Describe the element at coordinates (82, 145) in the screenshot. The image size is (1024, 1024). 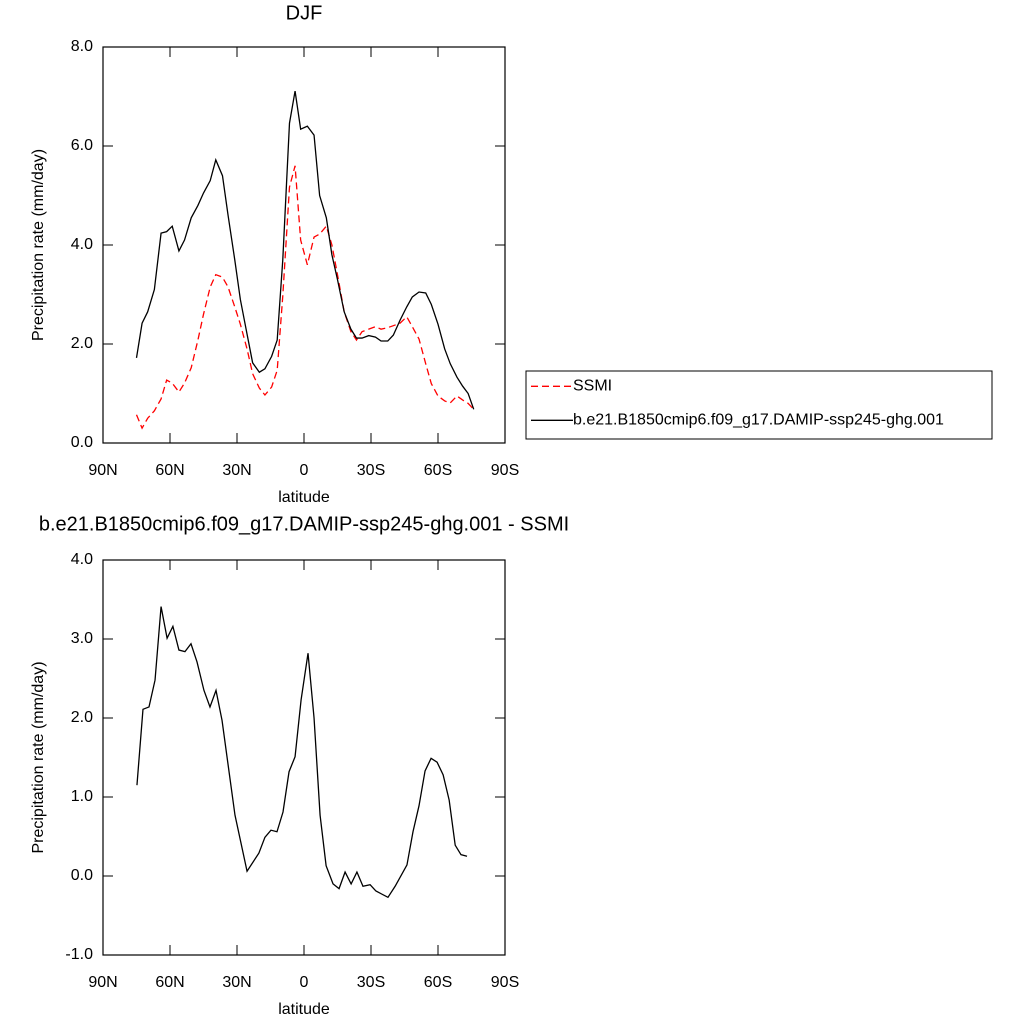
I see `y-tick-label: 6.0` at that location.